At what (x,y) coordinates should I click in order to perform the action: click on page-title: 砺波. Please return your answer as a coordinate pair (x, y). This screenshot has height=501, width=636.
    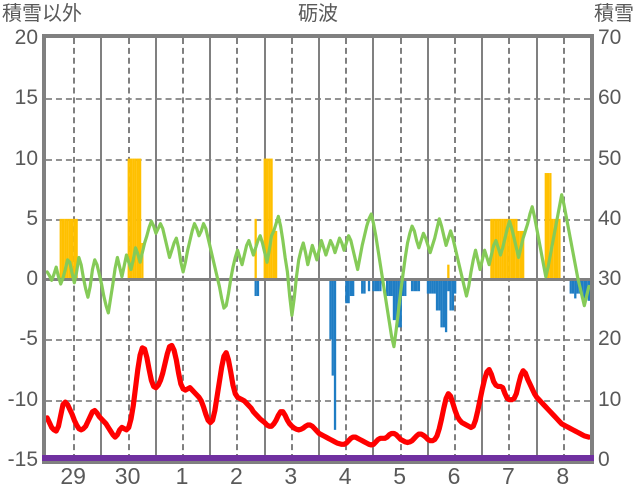
    Looking at the image, I should click on (318, 14).